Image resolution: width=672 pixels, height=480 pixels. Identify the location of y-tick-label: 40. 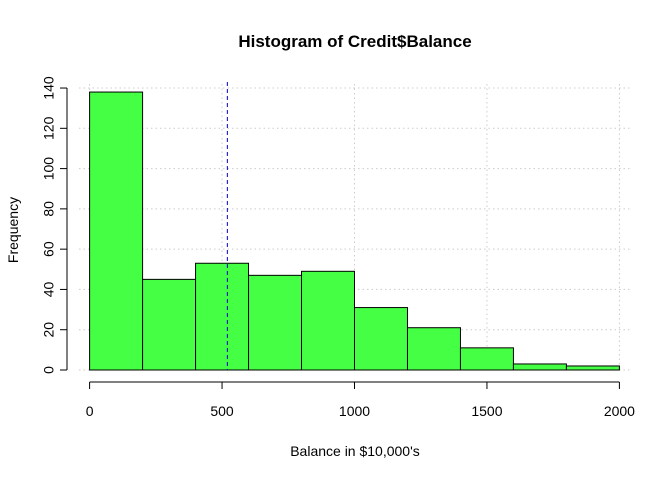
(49, 289).